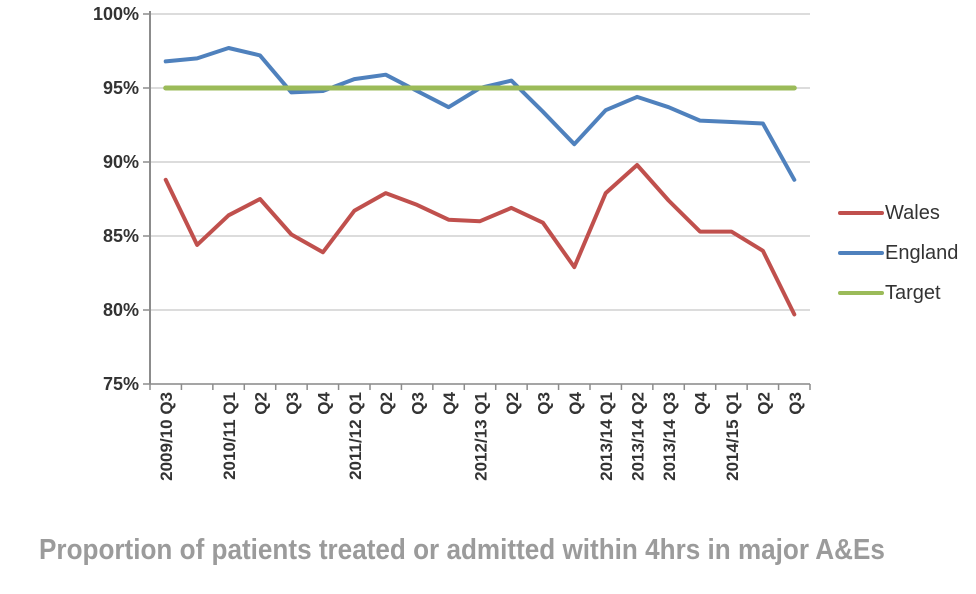 The width and height of the screenshot is (976, 594). I want to click on x-tick-label: 2011/12 Q1, so click(355, 436).